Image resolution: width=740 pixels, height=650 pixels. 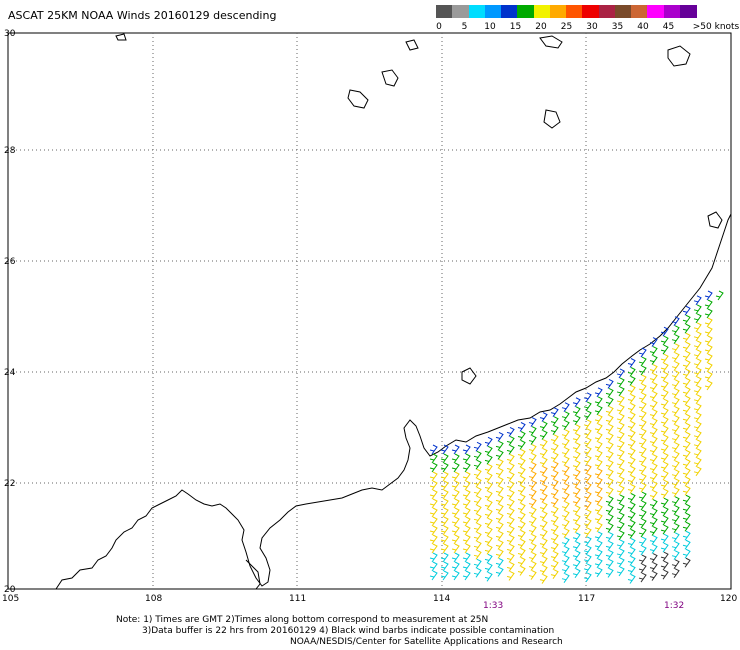 I want to click on lon-label-108: 108, so click(x=153, y=599).